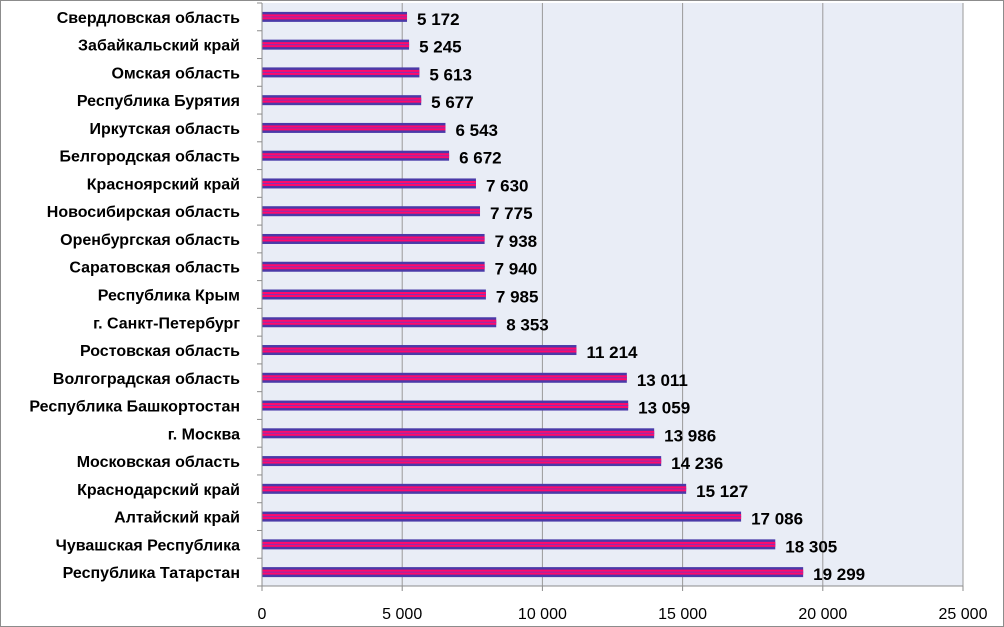  What do you see at coordinates (440, 47) in the screenshot?
I see `data-label: 5 245` at bounding box center [440, 47].